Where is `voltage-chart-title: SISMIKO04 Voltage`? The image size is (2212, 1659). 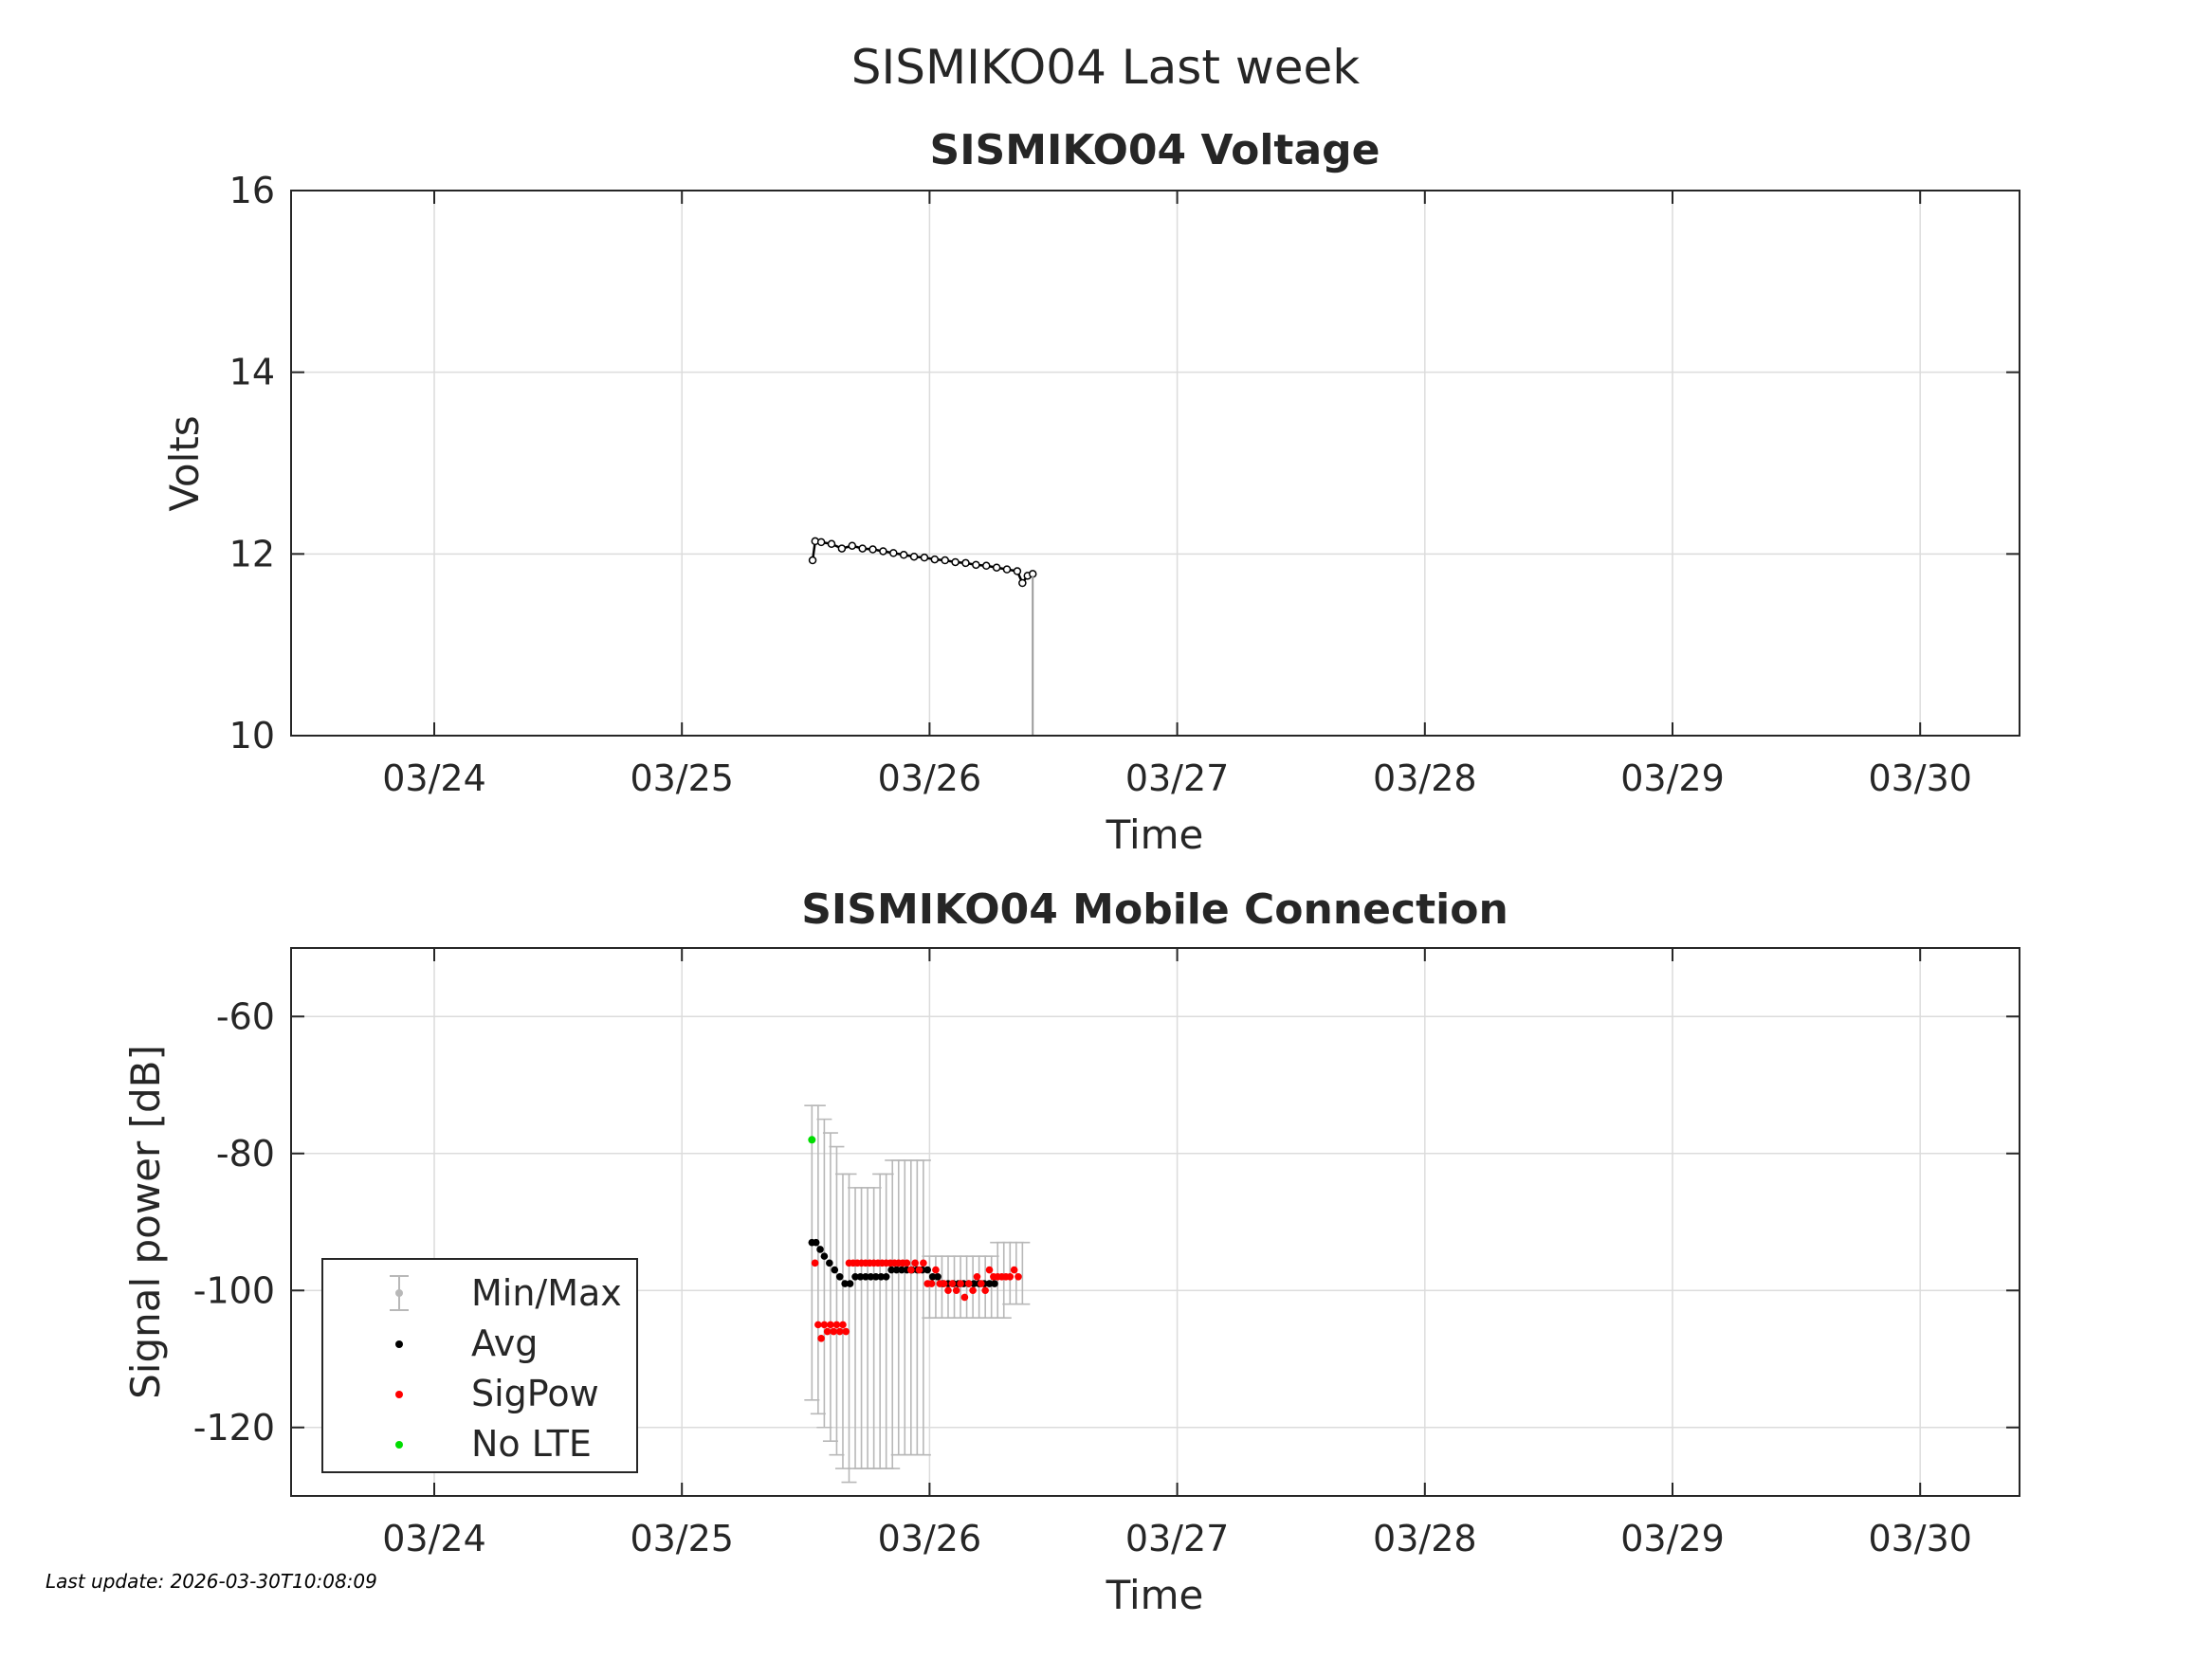
voltage-chart-title: SISMIKO04 Voltage is located at coordinates (1155, 150).